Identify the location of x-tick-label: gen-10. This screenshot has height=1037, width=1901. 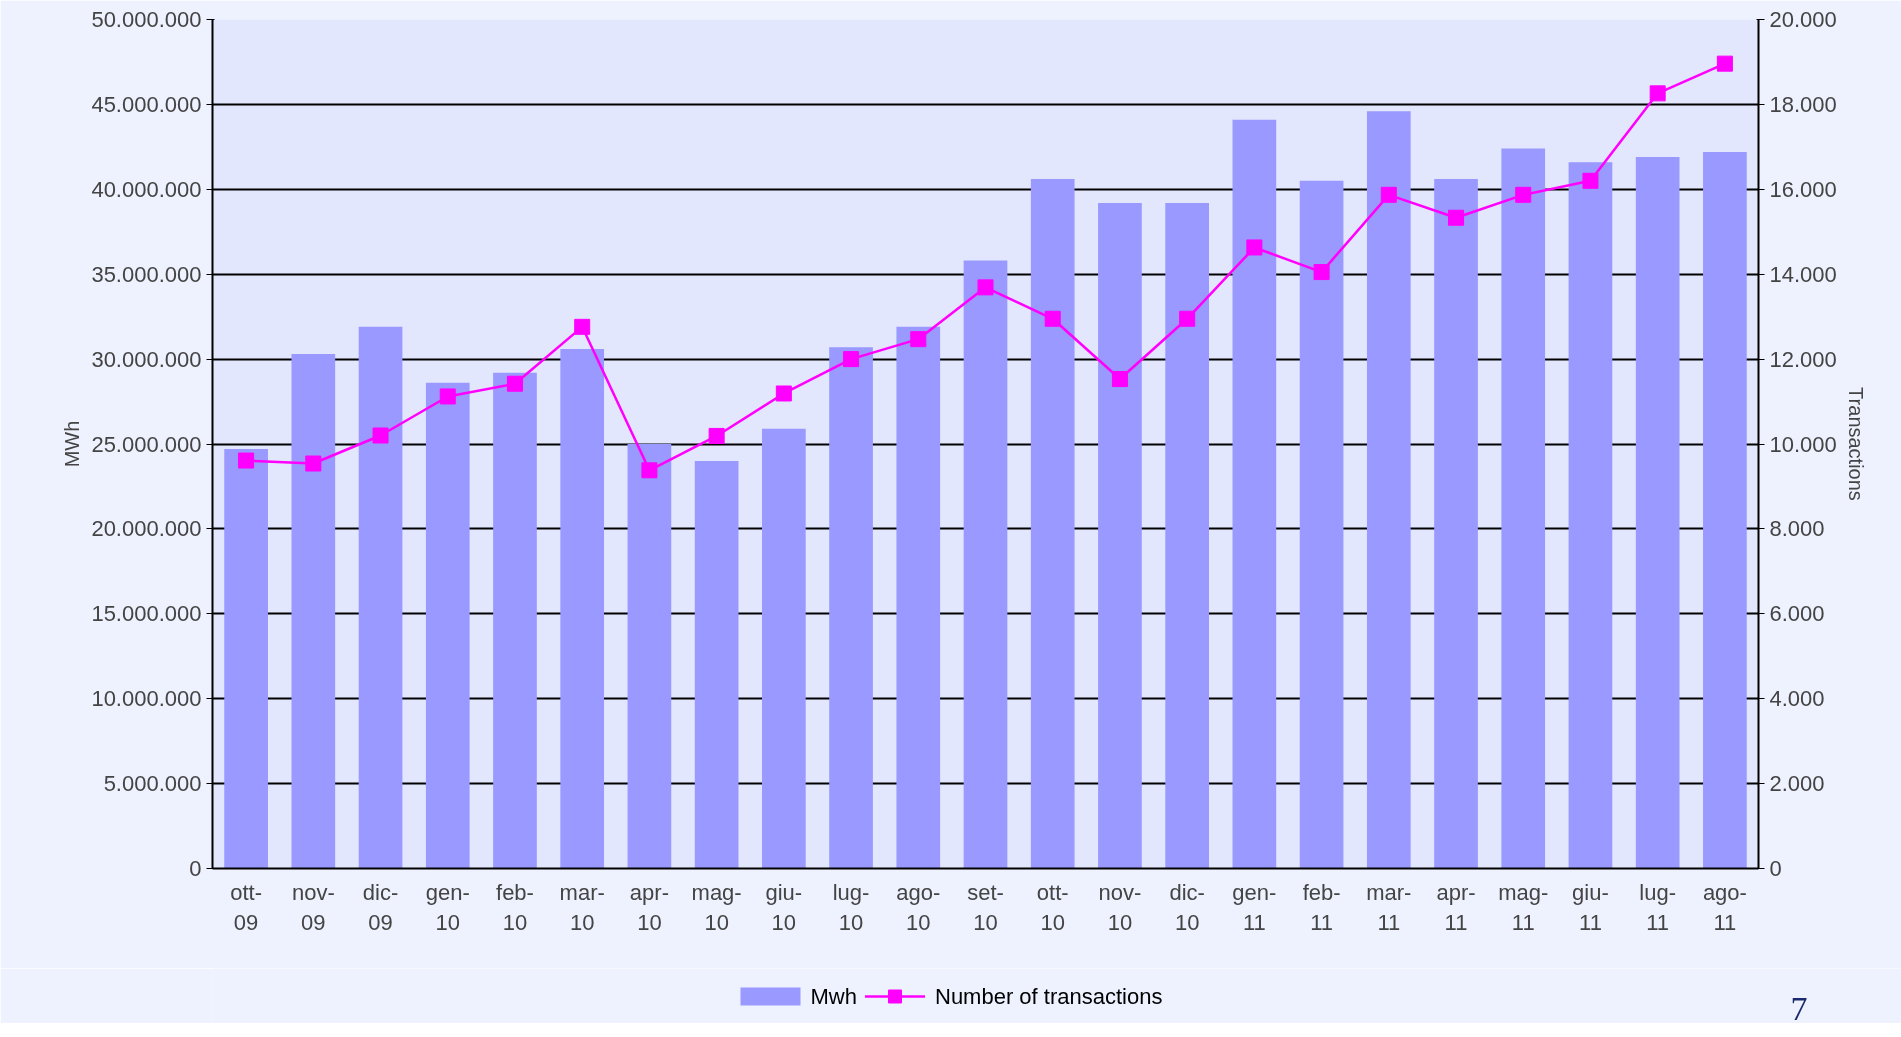
(447, 907).